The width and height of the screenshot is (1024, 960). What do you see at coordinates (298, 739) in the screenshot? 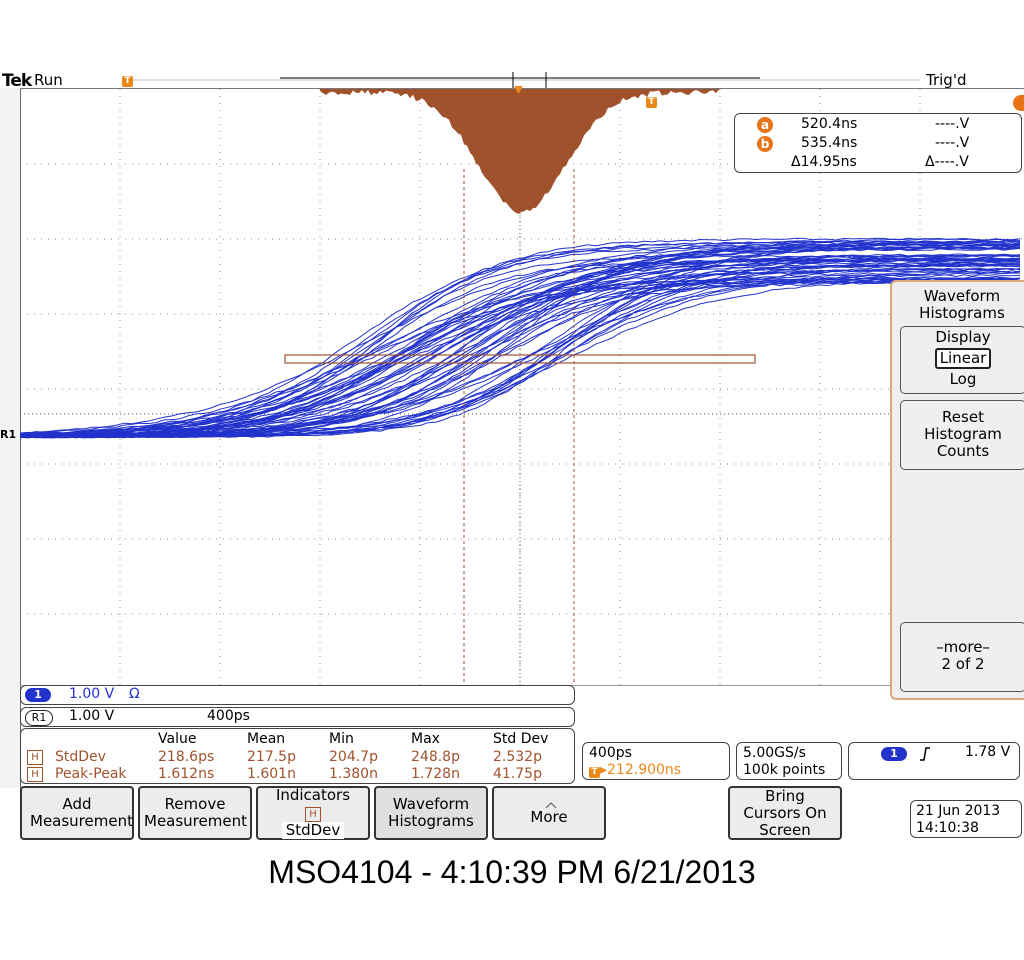
I see `measurement-header: Value Mean Min Max Std Dev` at bounding box center [298, 739].